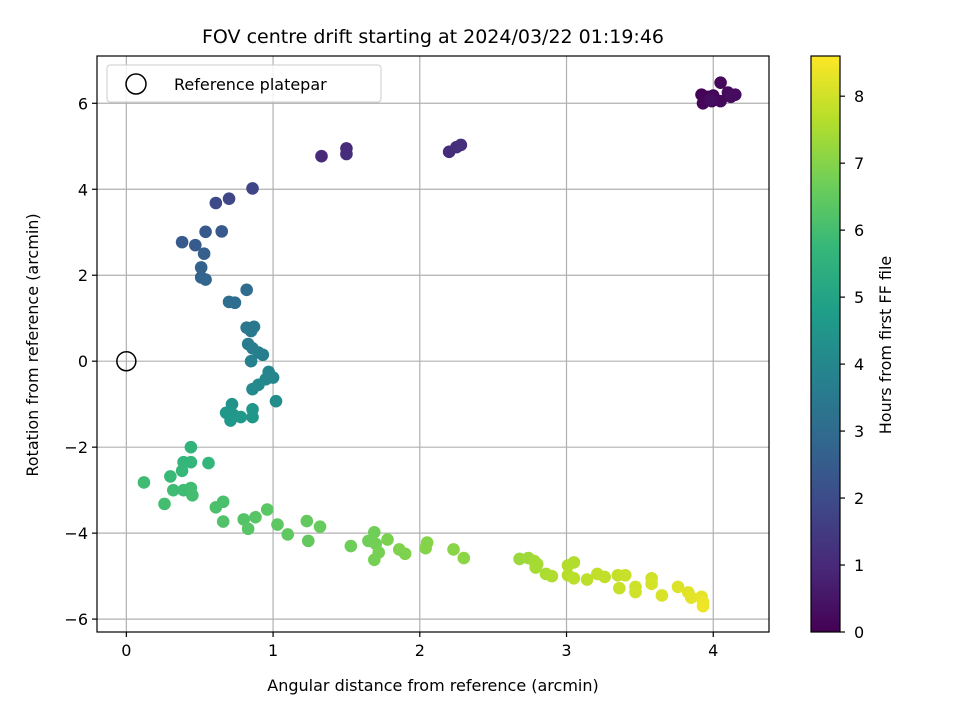 The width and height of the screenshot is (960, 720). Describe the element at coordinates (432, 685) in the screenshot. I see `x-axis-label: Angular distance from reference (arcmin)` at that location.